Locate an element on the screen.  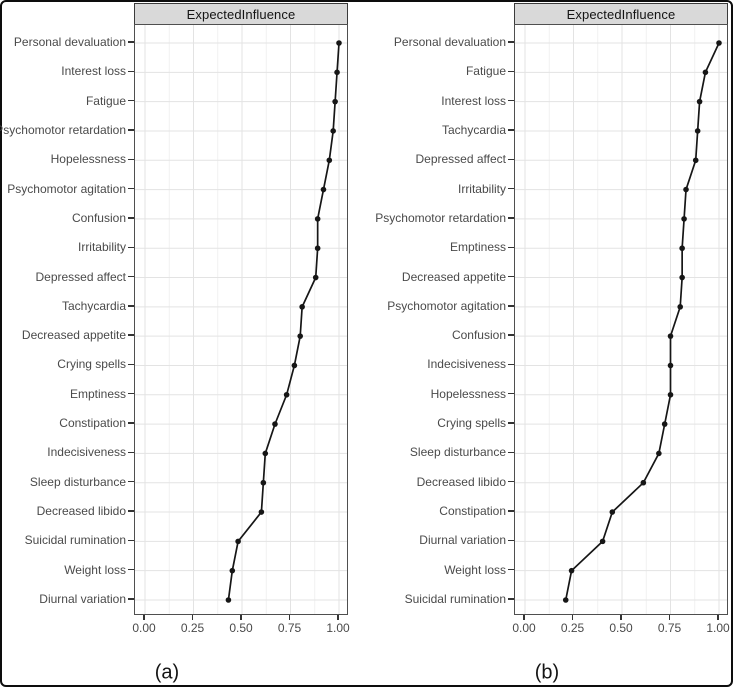
subfigure-caption-a: (a) is located at coordinates (167, 672).